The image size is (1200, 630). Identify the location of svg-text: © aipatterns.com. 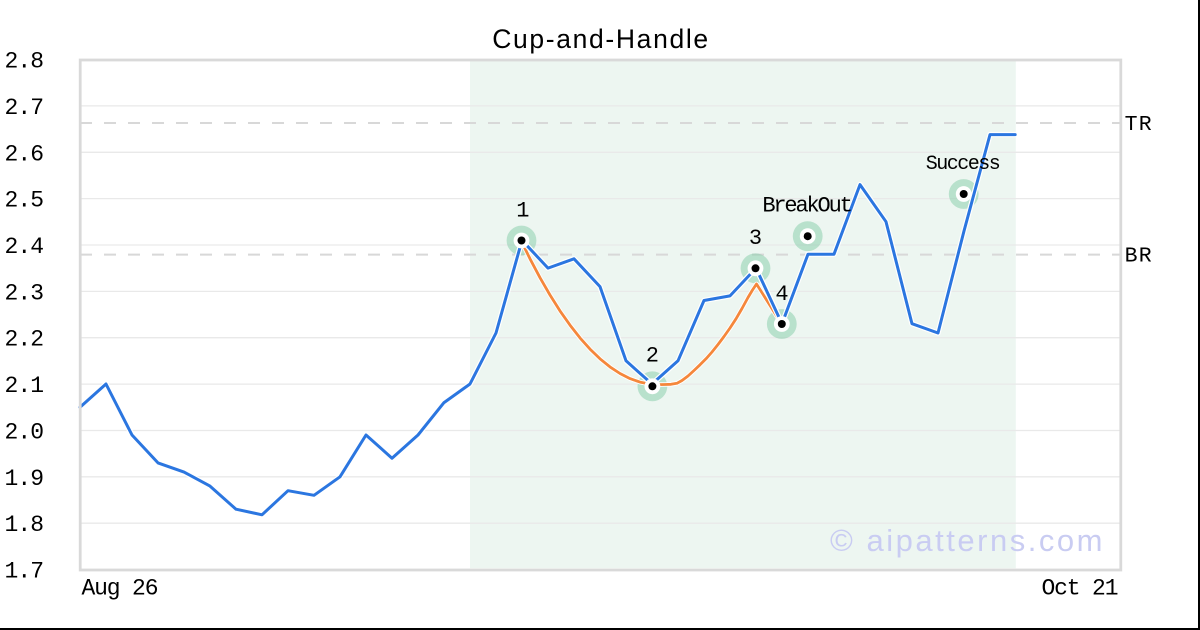
(966, 540).